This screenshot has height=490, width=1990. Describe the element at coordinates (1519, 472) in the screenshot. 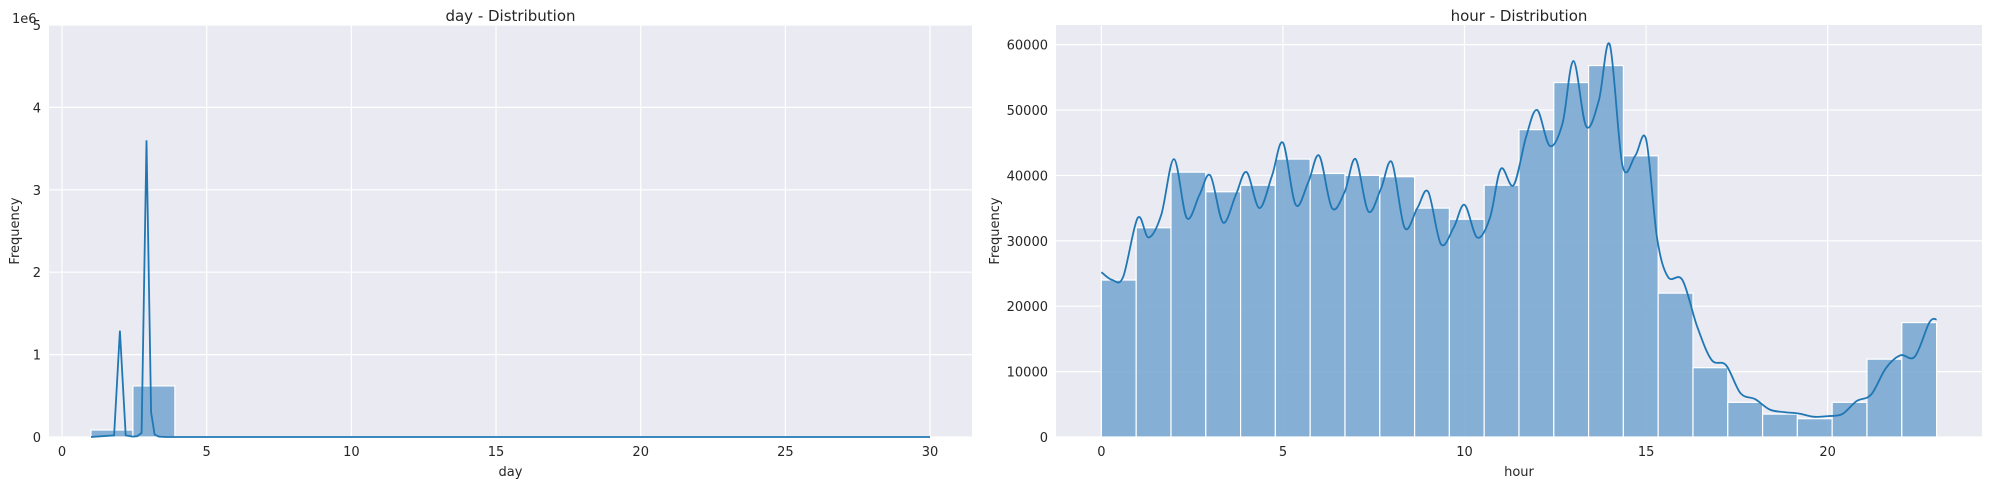

I see `x-axis-label: hour` at that location.